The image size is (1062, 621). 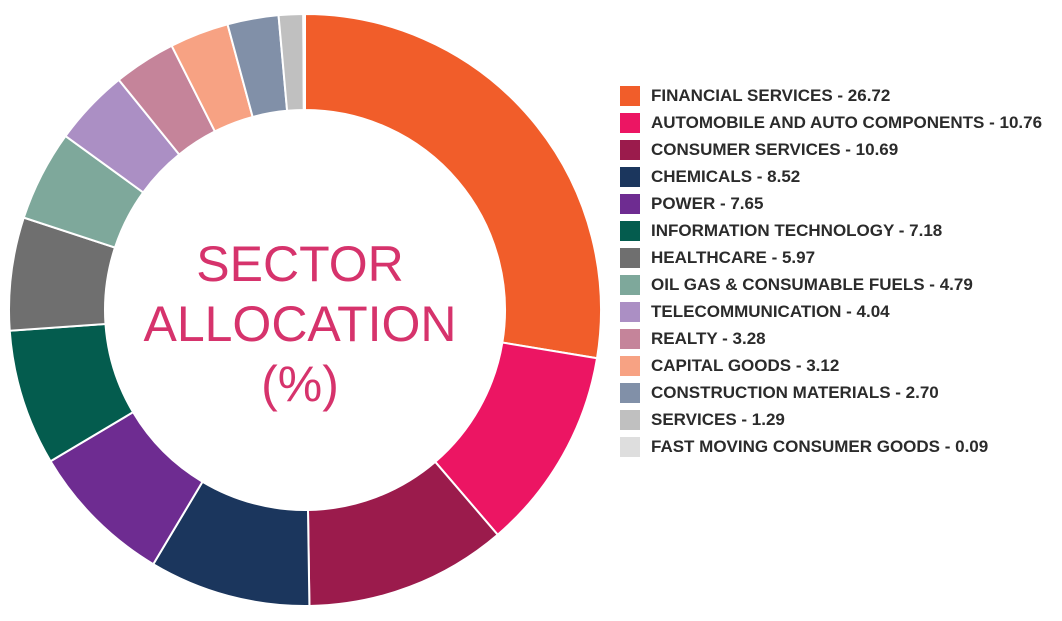 I want to click on chart-title-line-2: ALLOCATION, so click(x=299, y=324).